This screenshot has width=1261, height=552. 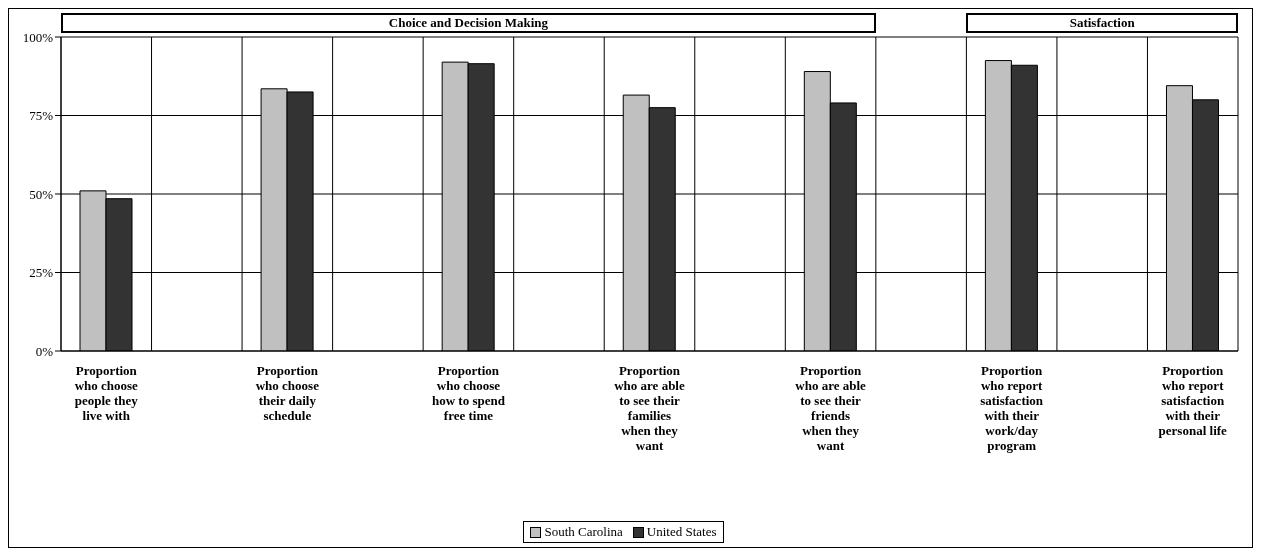 What do you see at coordinates (41, 194) in the screenshot?
I see `y-tick-label: 50%` at bounding box center [41, 194].